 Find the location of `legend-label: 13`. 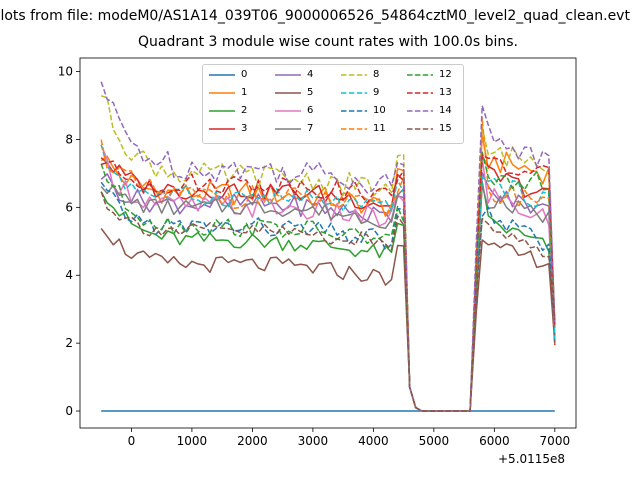

legend-label: 13 is located at coordinates (445, 92).